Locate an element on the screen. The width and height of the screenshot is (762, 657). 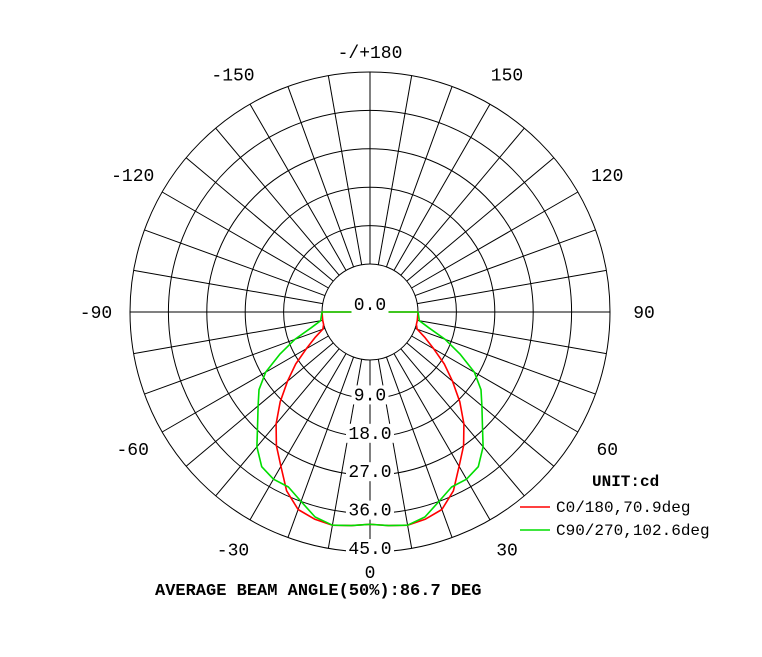
legend-label-c0: C0/180,70.9deg is located at coordinates (623, 508).